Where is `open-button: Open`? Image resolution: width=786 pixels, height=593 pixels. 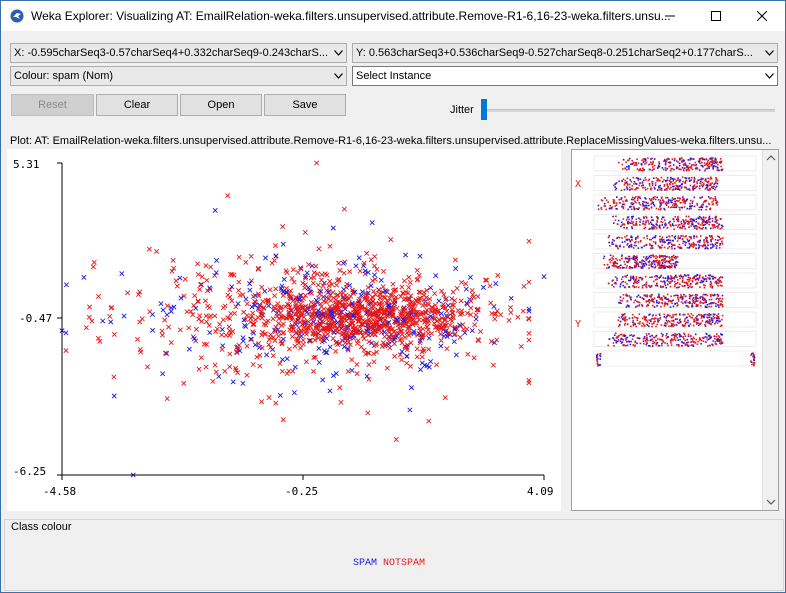 open-button: Open is located at coordinates (221, 105).